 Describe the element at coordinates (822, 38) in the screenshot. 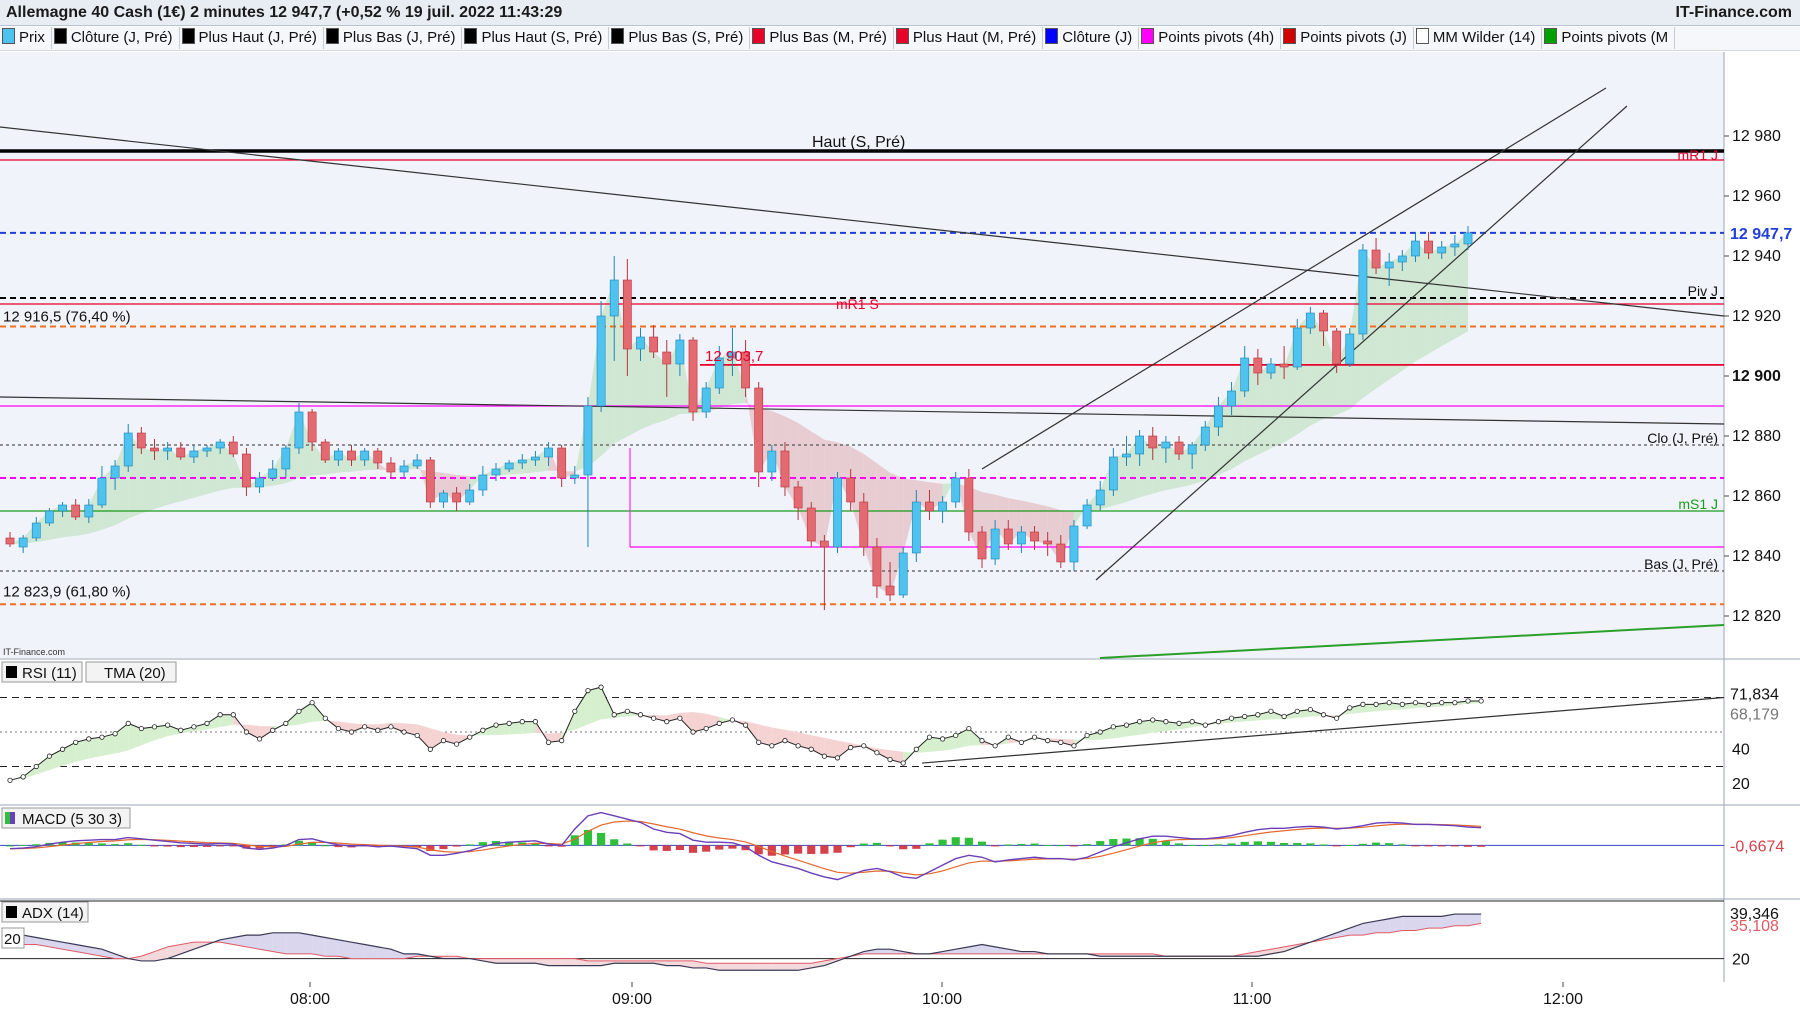

I see `legend-item: Plus Bas (M, Pré)` at that location.